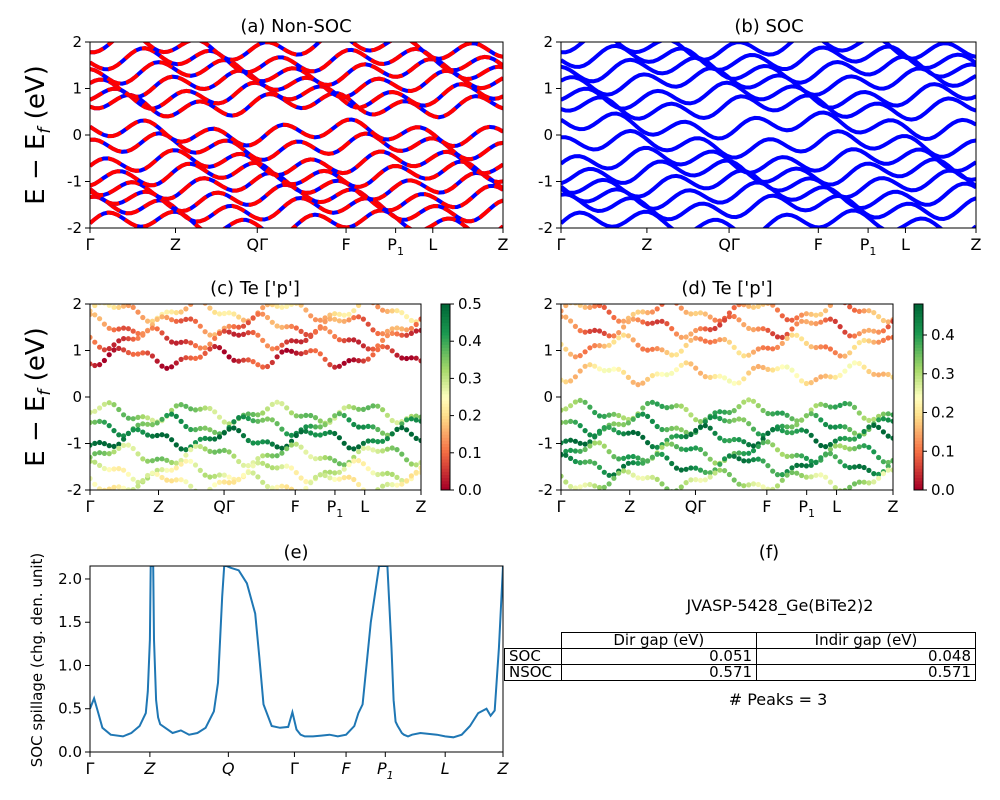  What do you see at coordinates (548, 397) in the screenshot?
I see `y-tick-label: 0` at bounding box center [548, 397].